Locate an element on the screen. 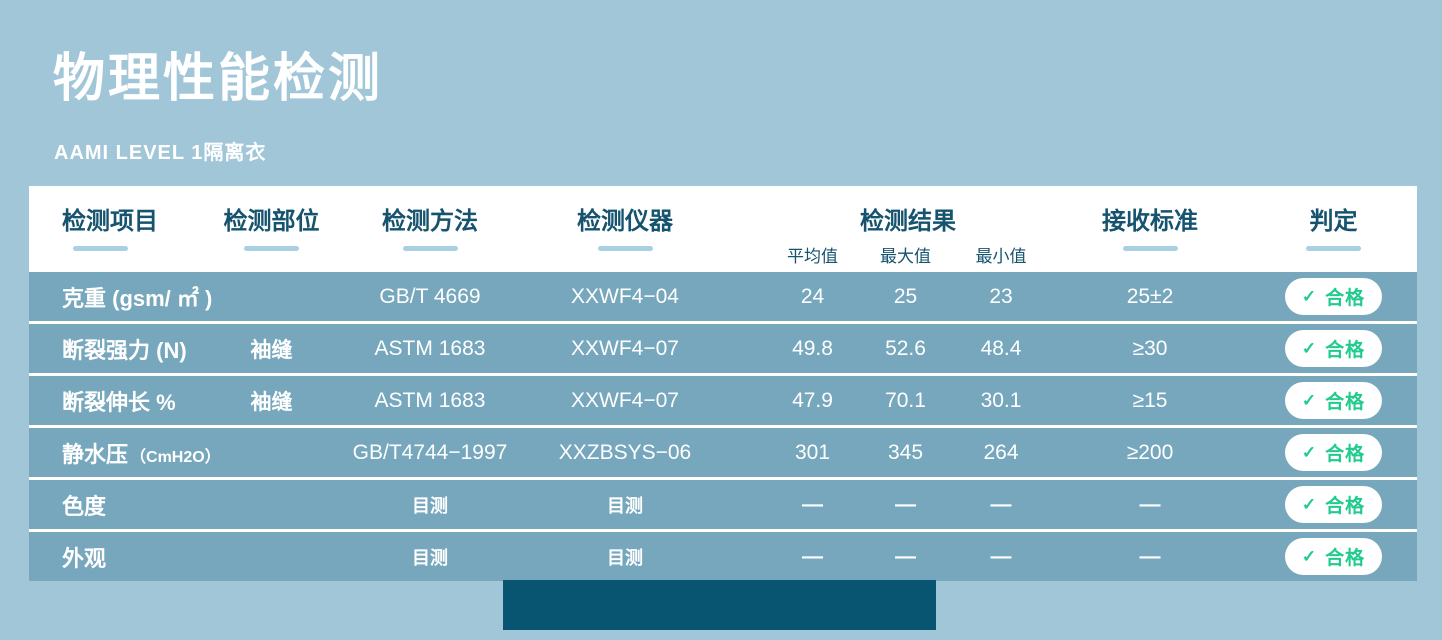  cell-average: 24 is located at coordinates (812, 296).